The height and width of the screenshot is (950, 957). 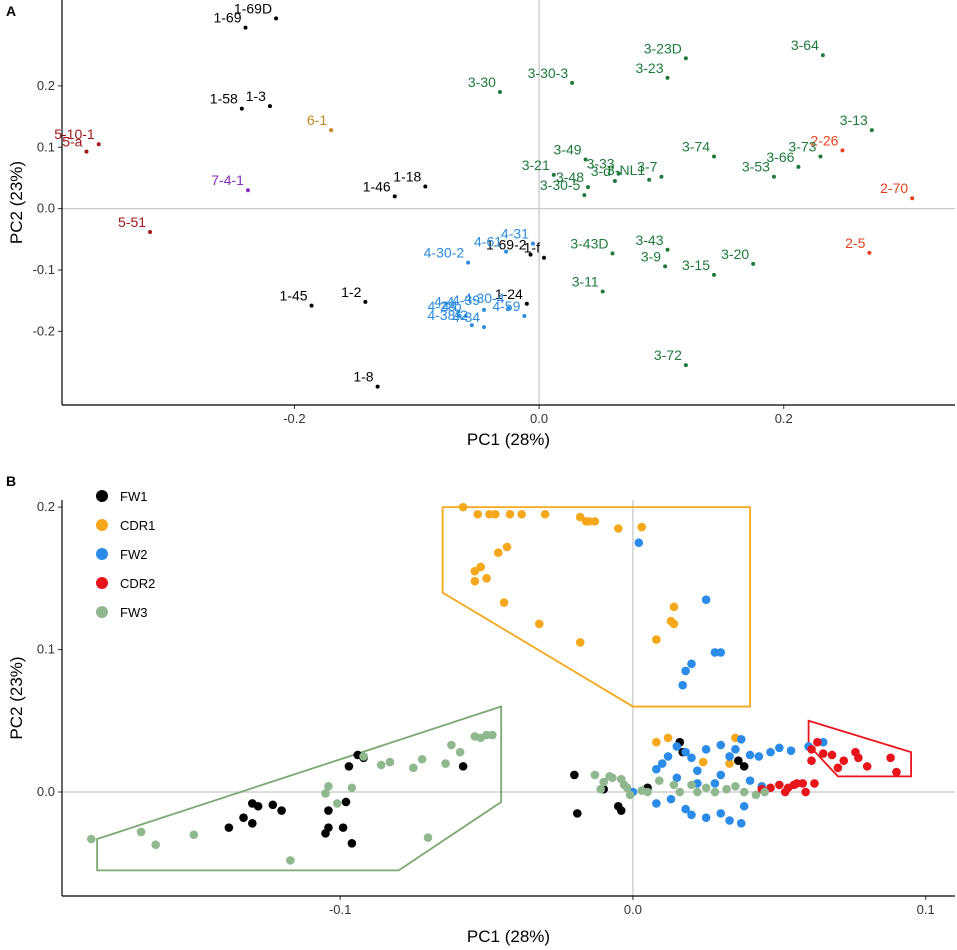 What do you see at coordinates (72, 142) in the screenshot?
I see `panel-a-point-label: 5-a` at bounding box center [72, 142].